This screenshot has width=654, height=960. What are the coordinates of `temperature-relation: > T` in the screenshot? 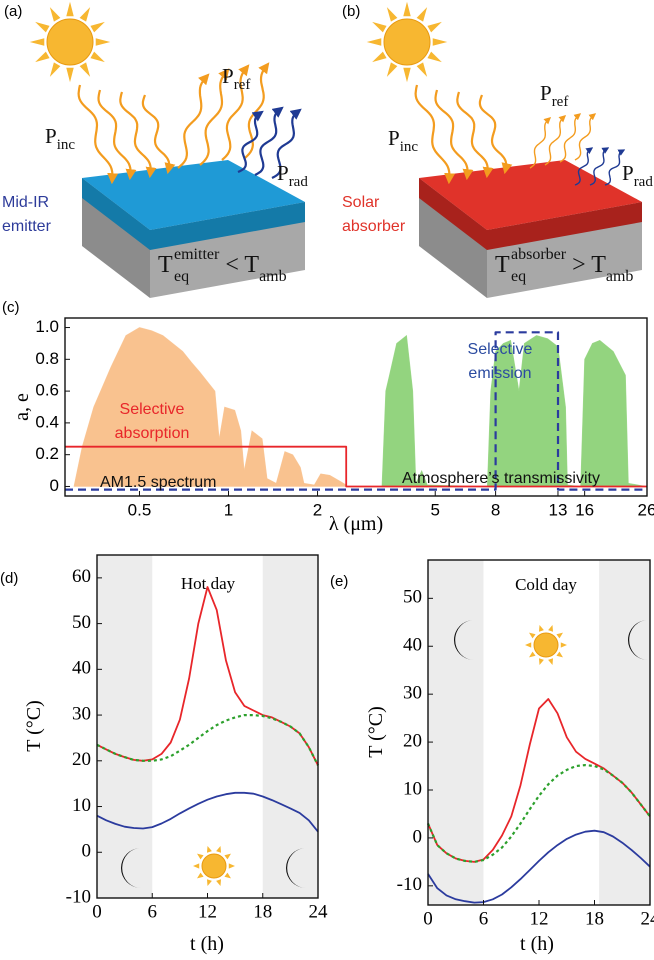 It's located at (589, 265).